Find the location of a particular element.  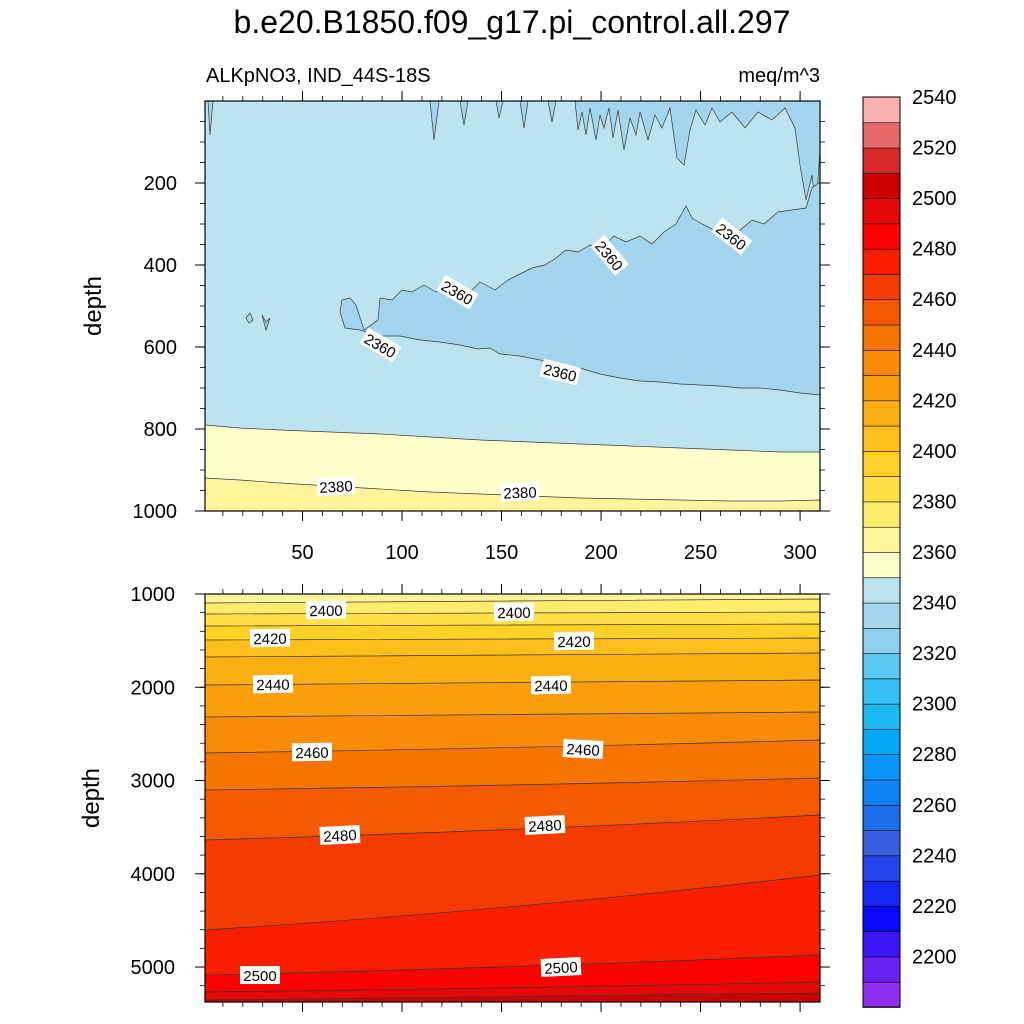

top-y-tick-label: 800 is located at coordinates (160, 430).